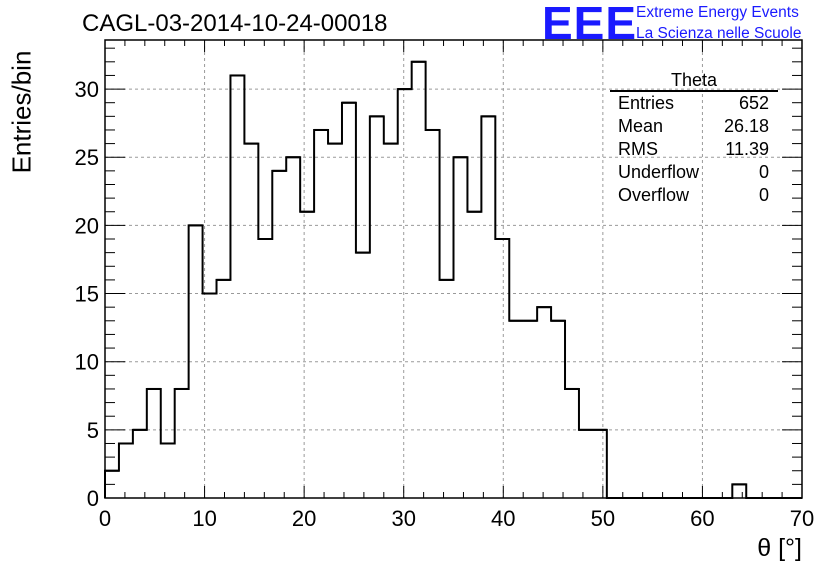 This screenshot has height=572, width=836. Describe the element at coordinates (105, 518) in the screenshot. I see `x-tick-label: 0` at that location.